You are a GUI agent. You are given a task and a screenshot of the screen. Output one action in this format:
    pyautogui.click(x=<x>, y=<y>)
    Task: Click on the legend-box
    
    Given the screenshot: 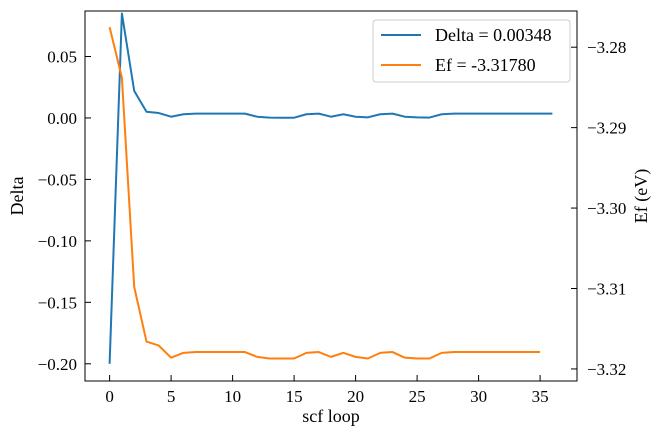 What is the action you would take?
    pyautogui.click(x=471, y=51)
    